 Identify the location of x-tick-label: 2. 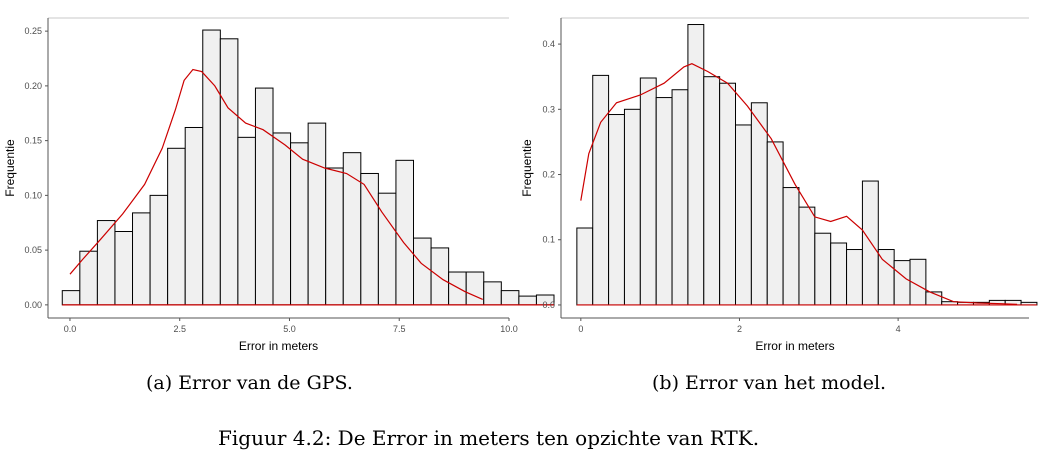
(739, 329).